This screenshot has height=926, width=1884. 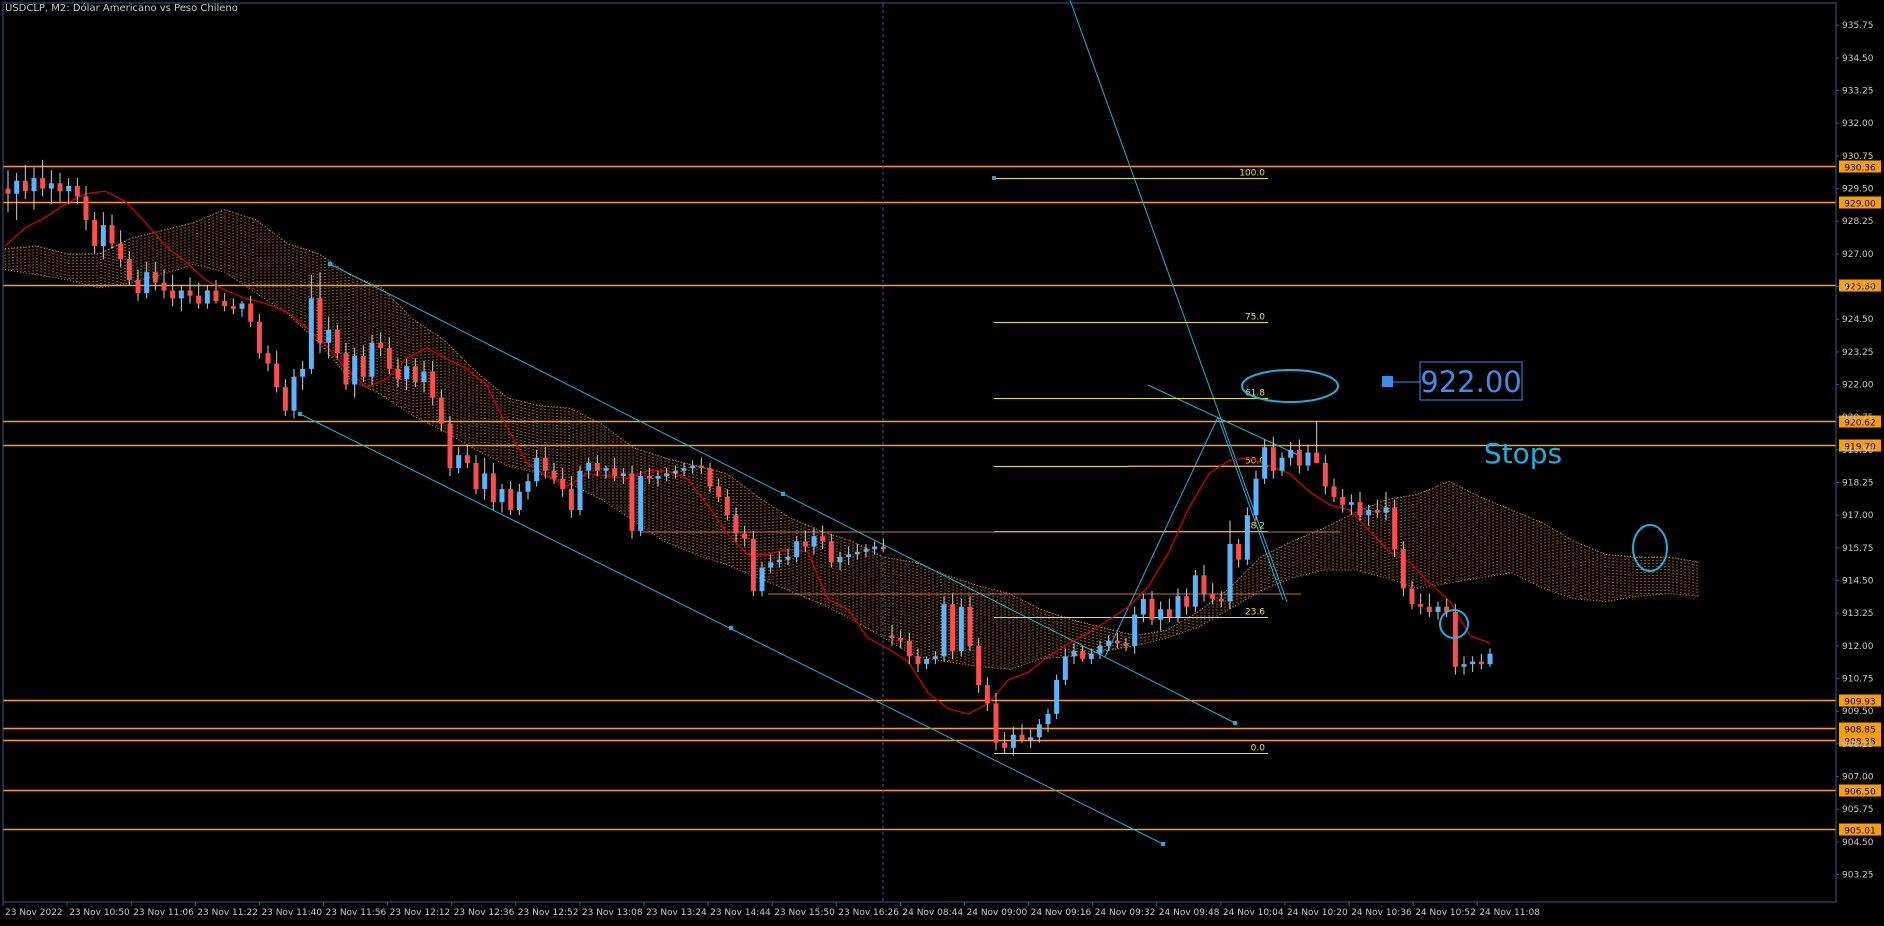 What do you see at coordinates (1860, 703) in the screenshot?
I see `level-price-label: 909.93` at bounding box center [1860, 703].